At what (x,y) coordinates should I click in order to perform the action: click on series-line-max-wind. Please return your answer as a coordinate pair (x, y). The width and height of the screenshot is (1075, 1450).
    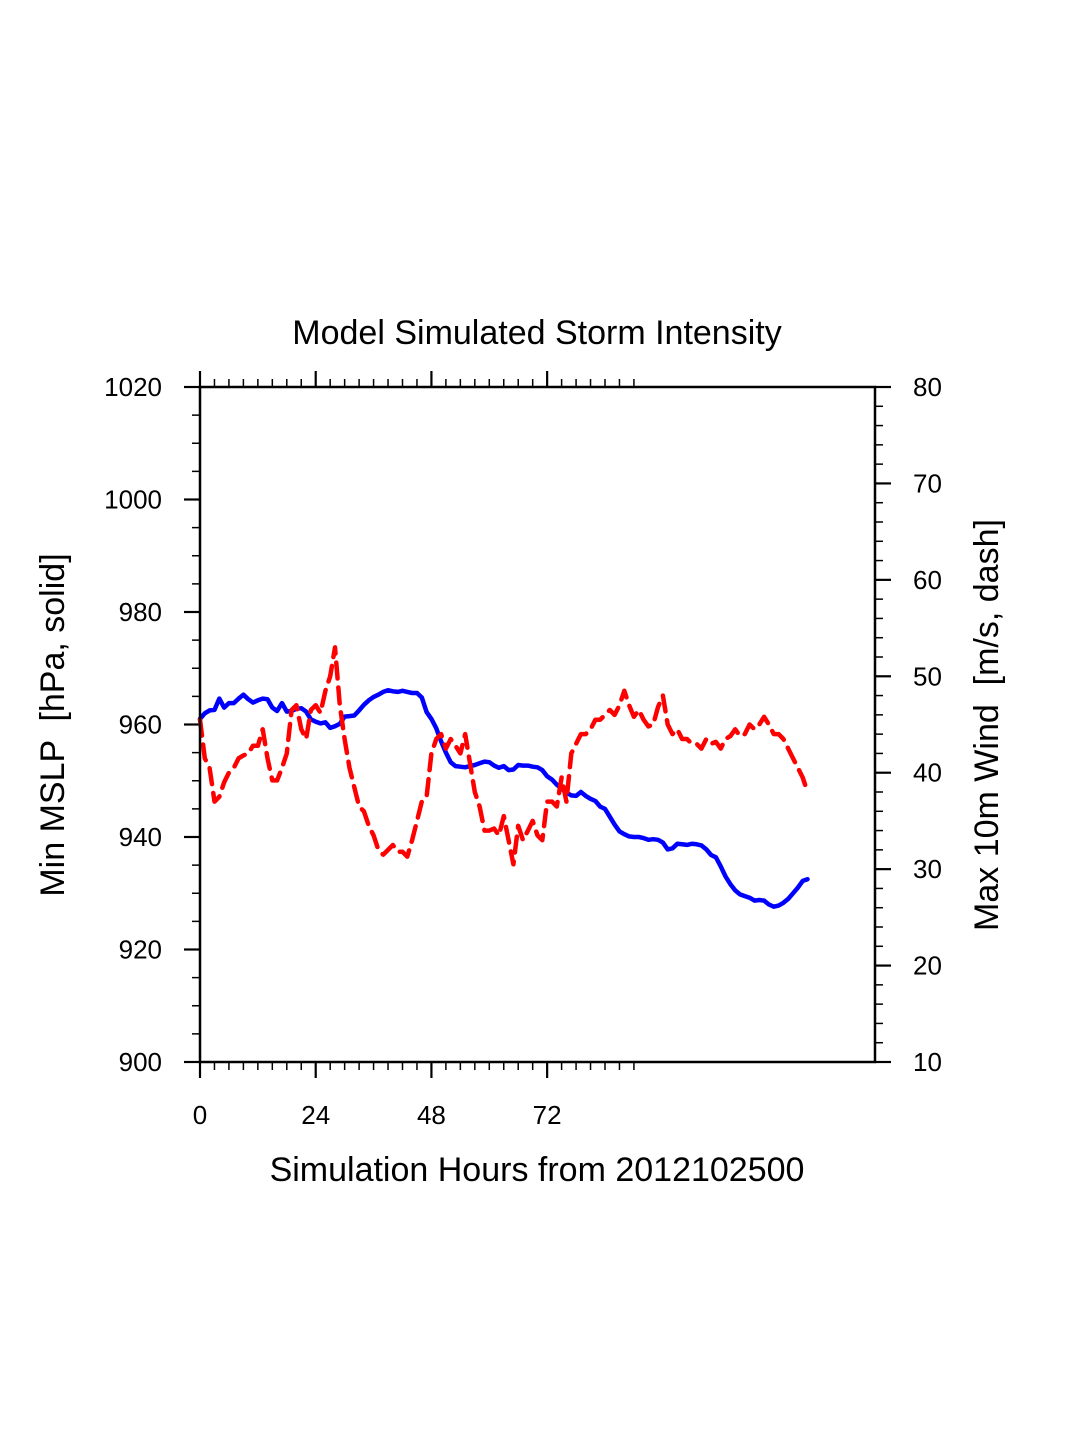
    Looking at the image, I should click on (503, 756).